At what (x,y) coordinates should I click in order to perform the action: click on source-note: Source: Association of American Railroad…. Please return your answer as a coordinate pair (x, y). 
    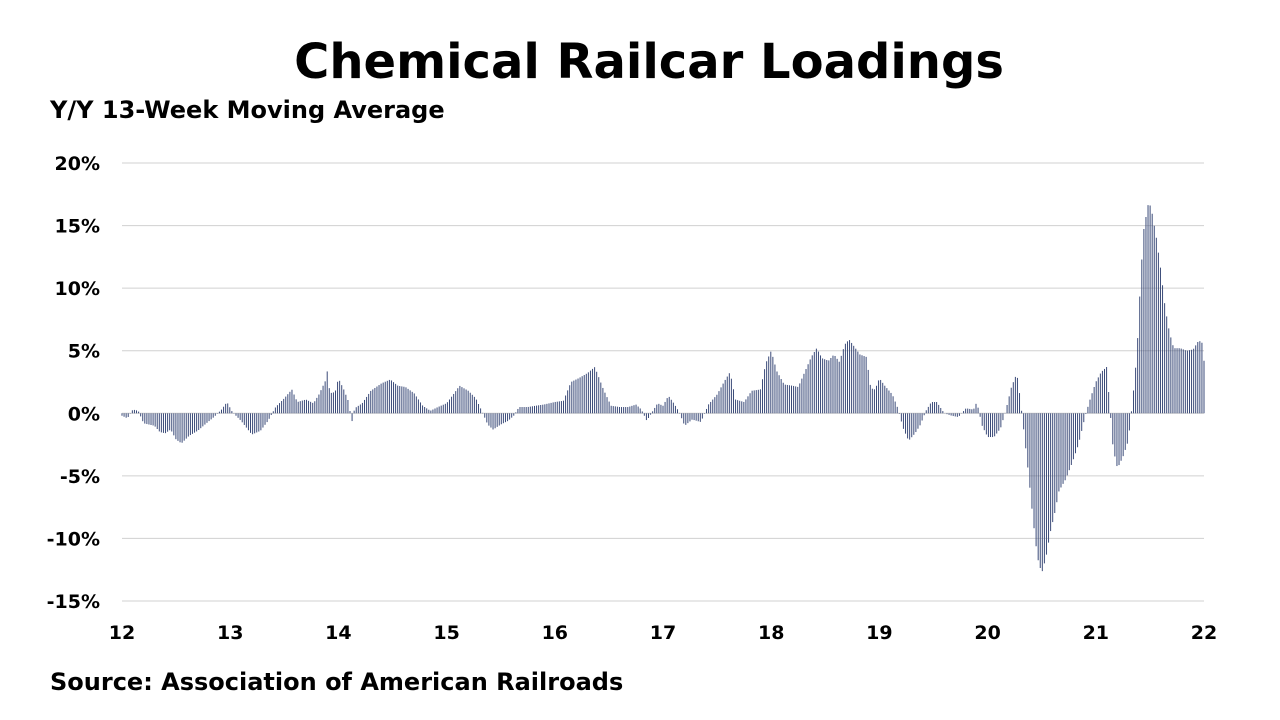
    Looking at the image, I should click on (337, 682).